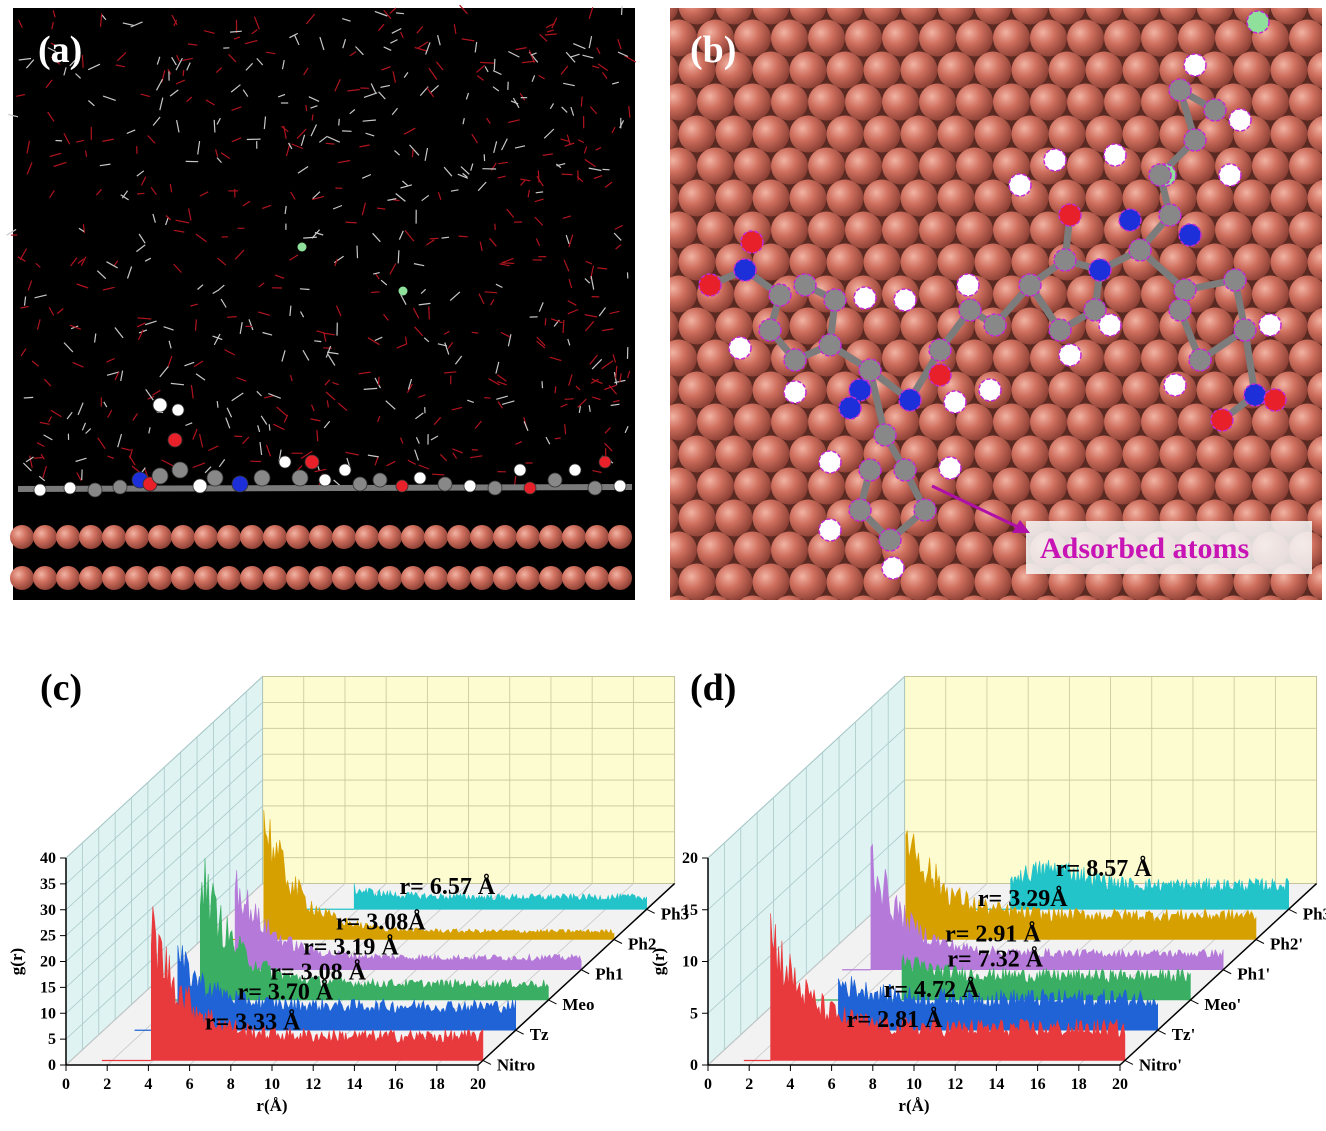  Describe the element at coordinates (993, 935) in the screenshot. I see `peak-label: r= 2.91 Å` at that location.